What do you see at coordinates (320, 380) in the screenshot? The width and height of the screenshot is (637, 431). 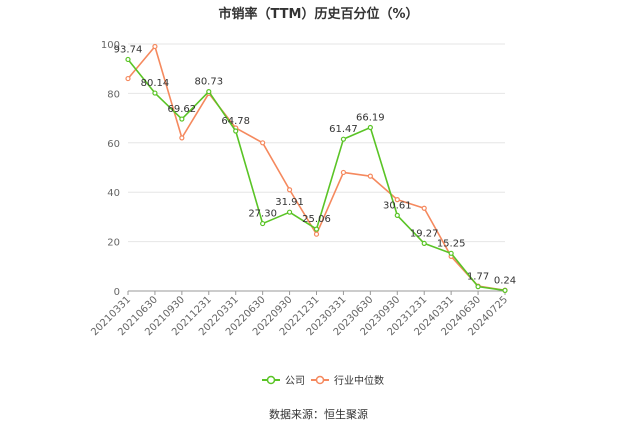 I see `legend-industry-median-marker-icon` at bounding box center [320, 380].